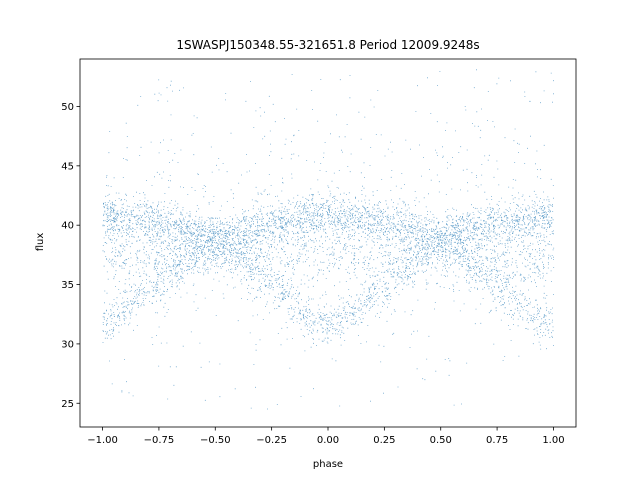 This screenshot has width=640, height=480. Describe the element at coordinates (102, 440) in the screenshot. I see `x-tick-label: −1.00` at that location.